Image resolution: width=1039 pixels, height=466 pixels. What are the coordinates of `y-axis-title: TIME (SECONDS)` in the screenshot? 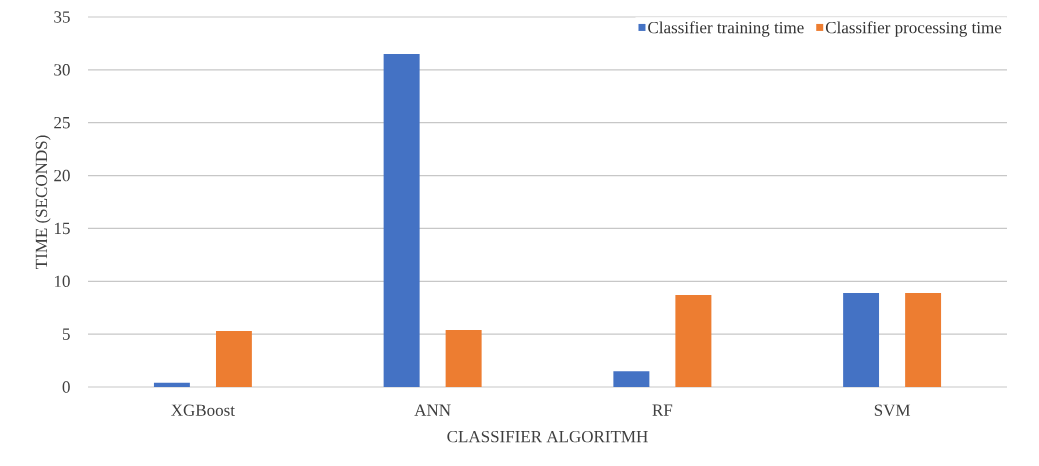 It's located at (43, 202).